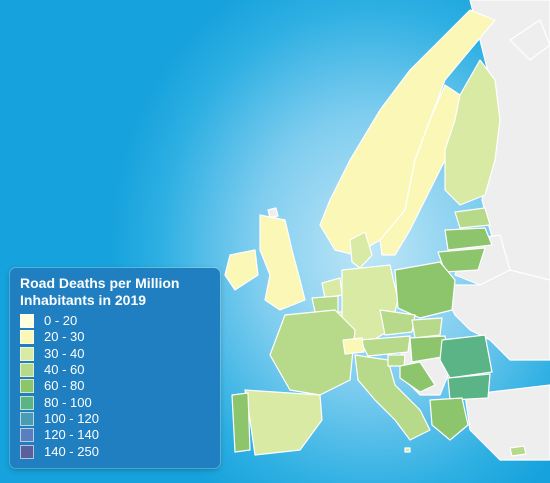 This screenshot has width=550, height=483. I want to click on ukraine, so click(494, 315).